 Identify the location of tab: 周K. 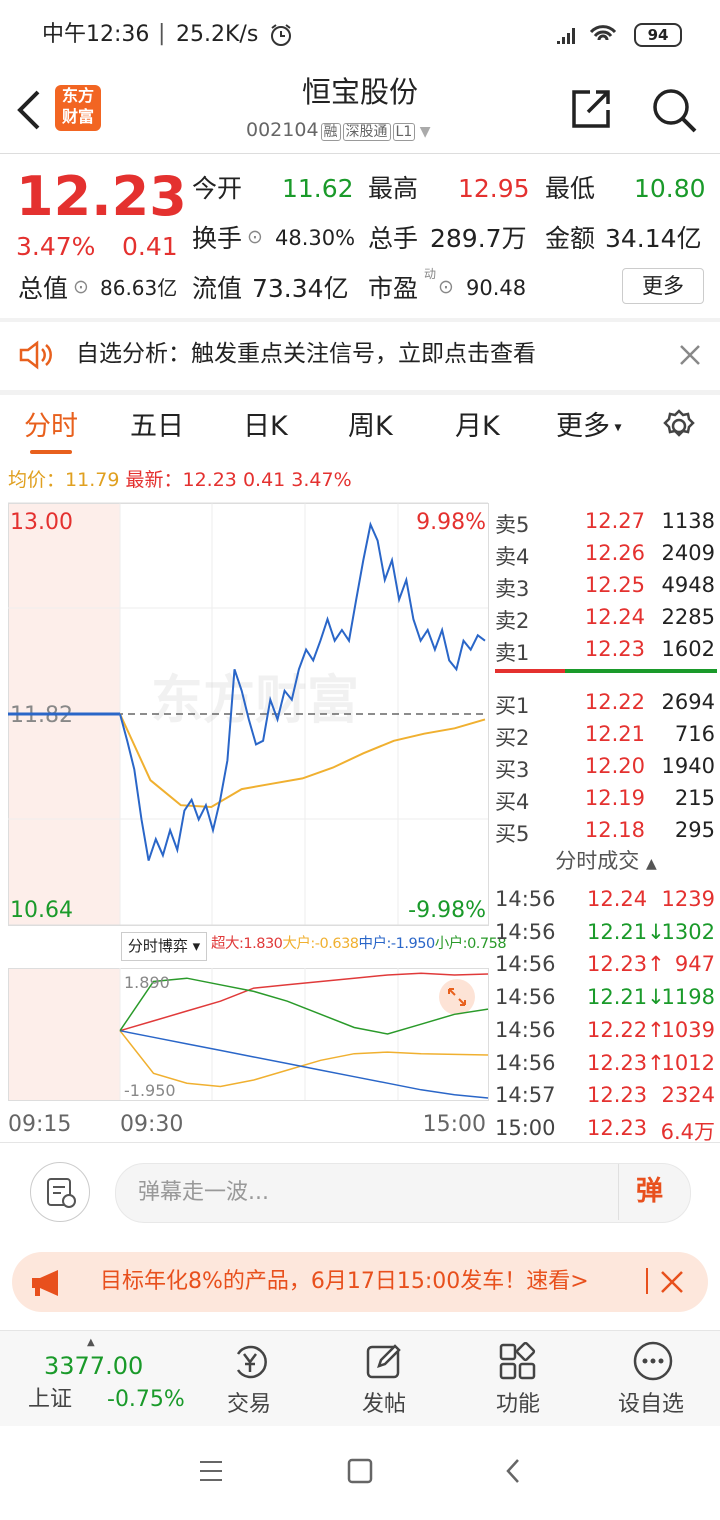
(370, 426).